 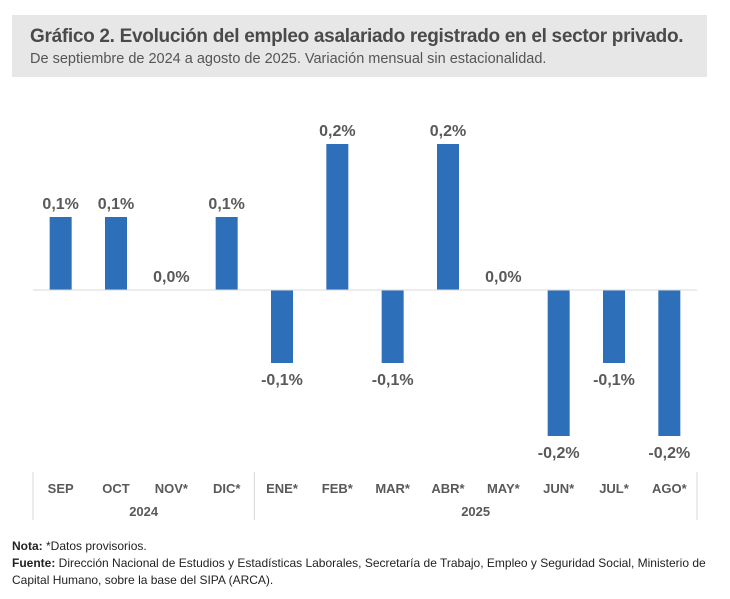 What do you see at coordinates (60, 253) in the screenshot?
I see `bar-sep` at bounding box center [60, 253].